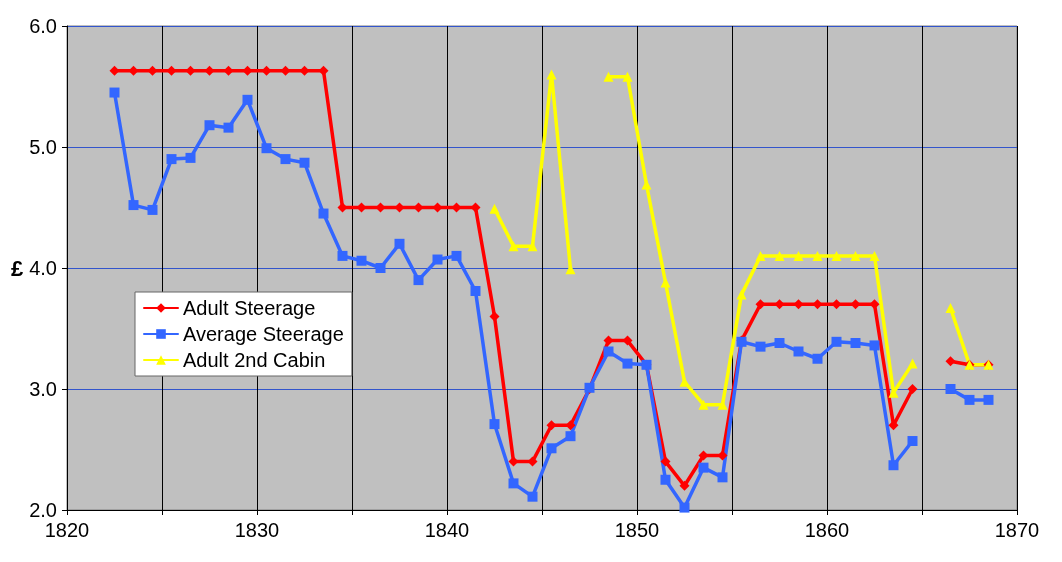 The height and width of the screenshot is (562, 1062). I want to click on y-tick-label: 5.0, so click(43, 147).